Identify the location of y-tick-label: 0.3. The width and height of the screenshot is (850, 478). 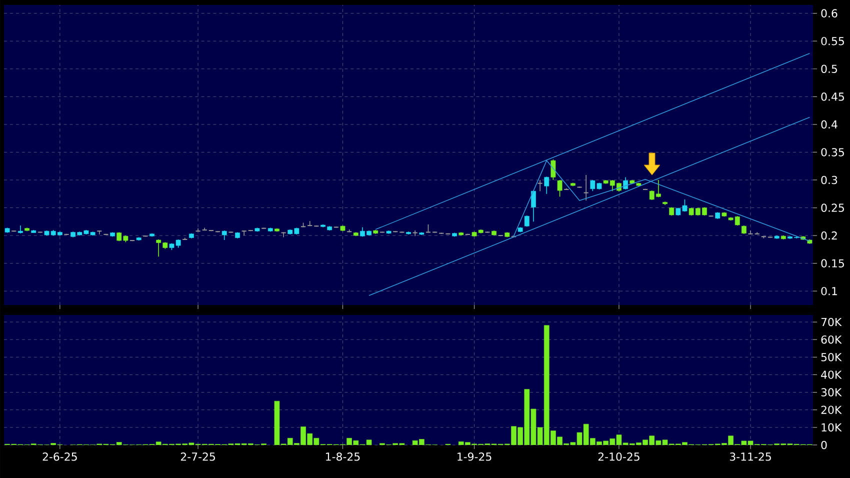
(829, 180).